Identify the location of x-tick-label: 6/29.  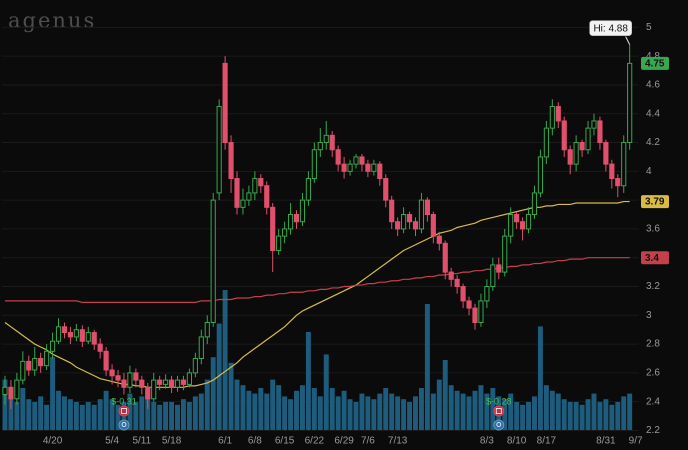
(344, 441).